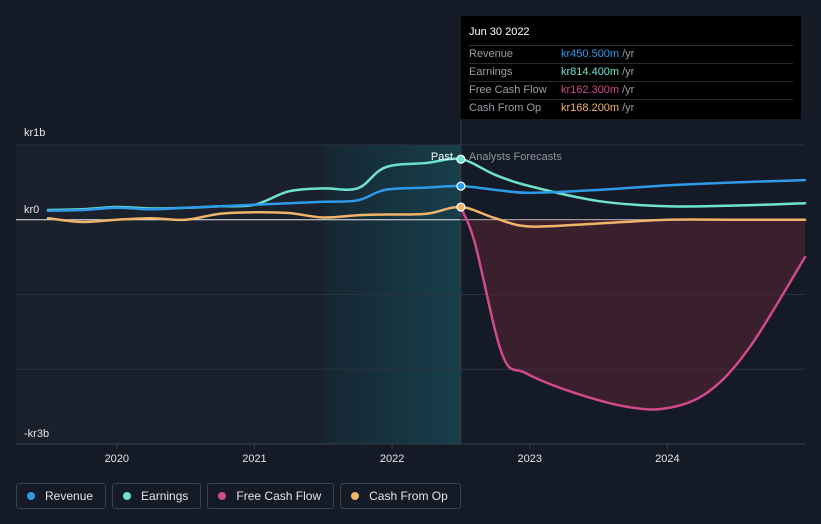 The image size is (821, 524). What do you see at coordinates (426, 195) in the screenshot?
I see `revenue-line` at bounding box center [426, 195].